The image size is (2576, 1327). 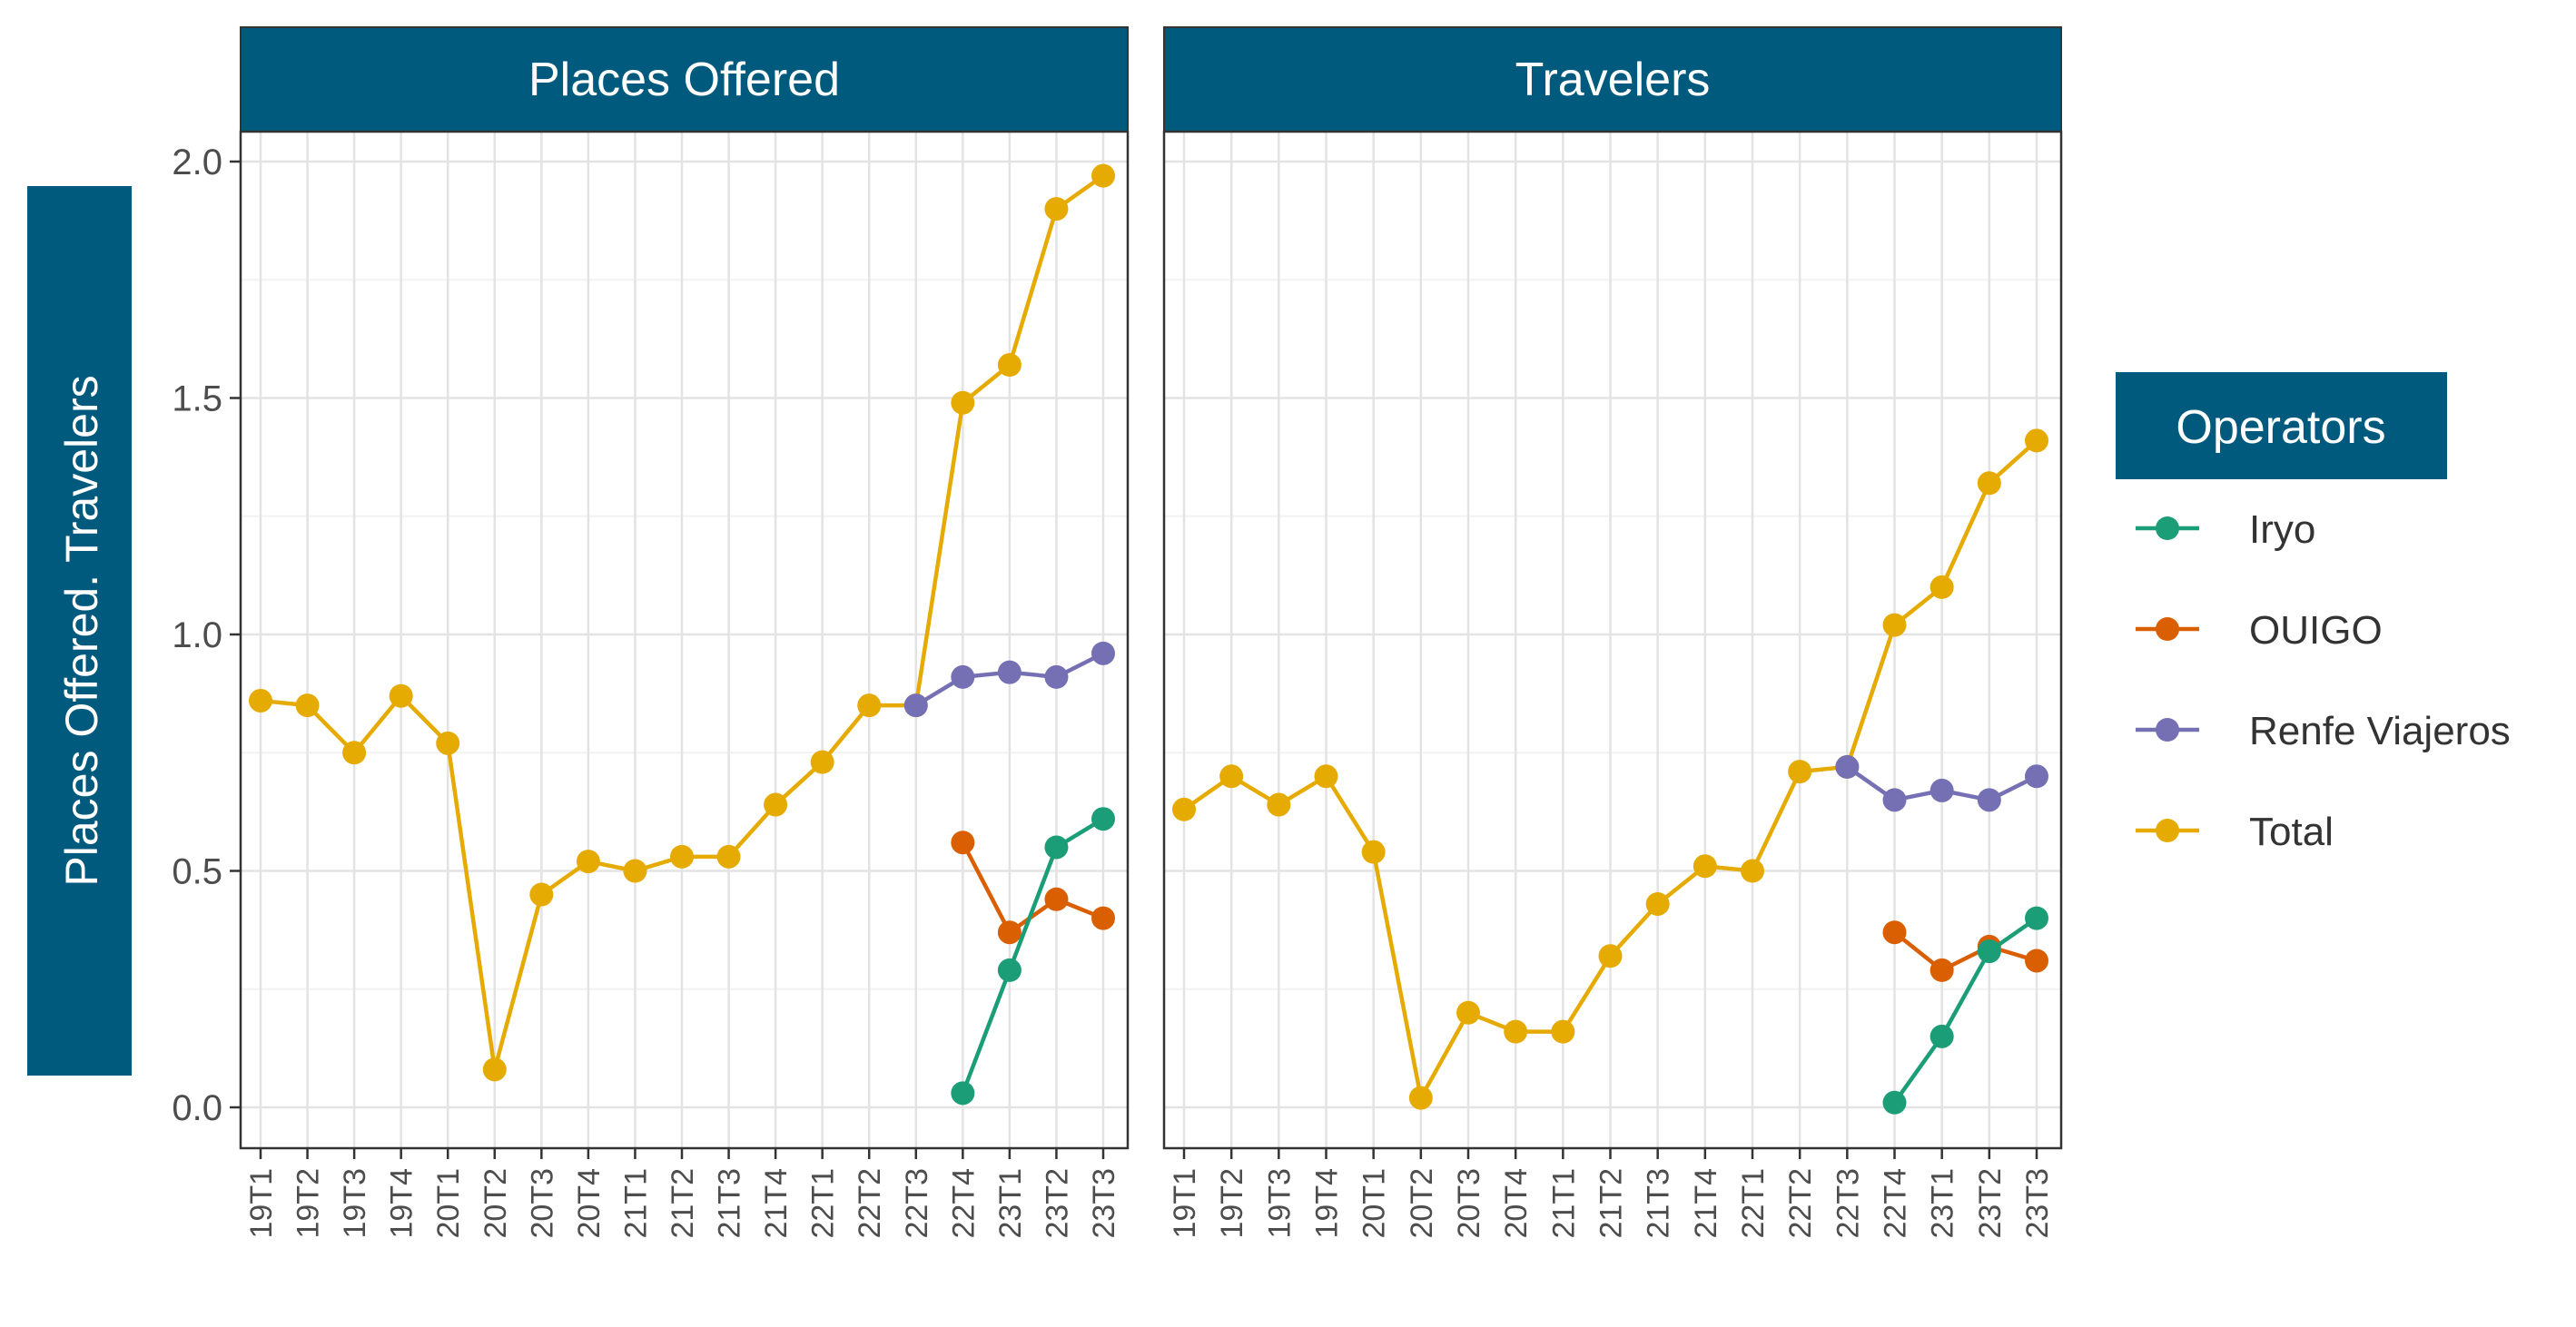 What do you see at coordinates (197, 162) in the screenshot?
I see `y-tick-label: 2.0` at bounding box center [197, 162].